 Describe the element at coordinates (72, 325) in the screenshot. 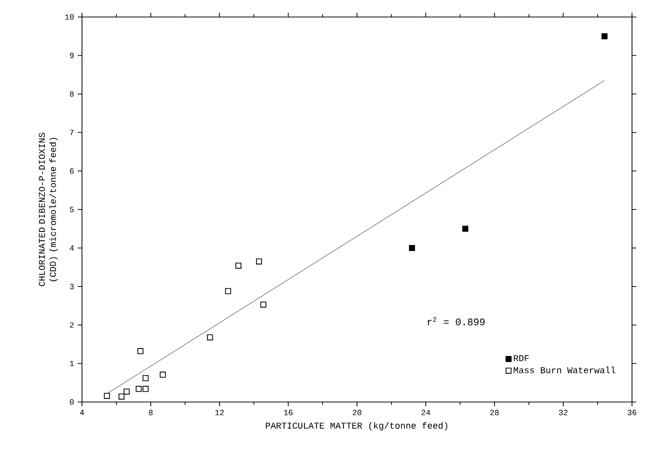

I see `y-tick-label: 2` at that location.